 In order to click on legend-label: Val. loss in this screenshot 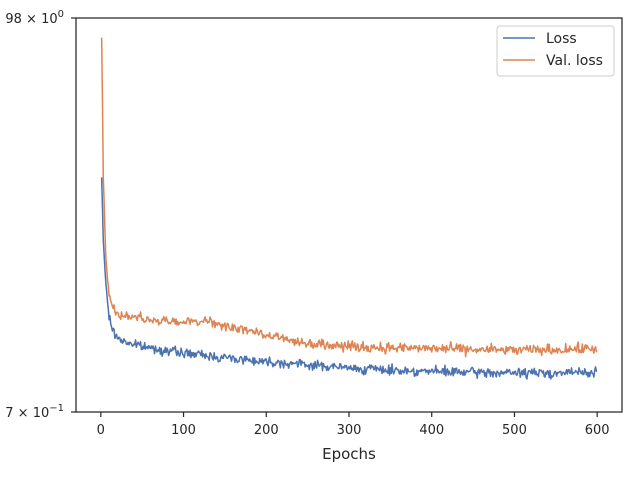, I will do `click(574, 61)`.